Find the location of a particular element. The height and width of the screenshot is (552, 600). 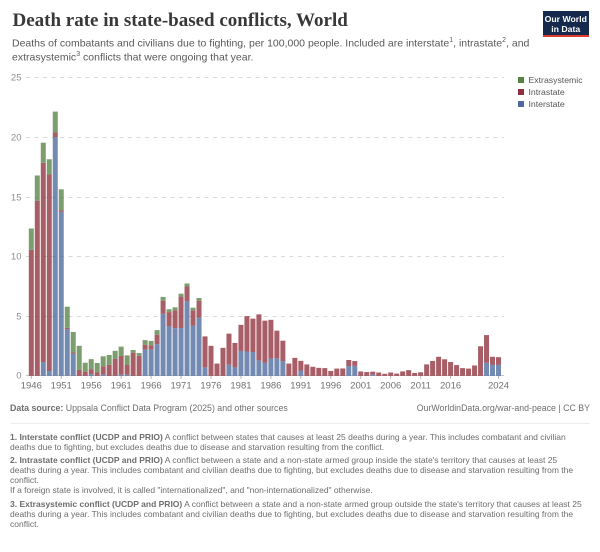

svg-text: 2001 is located at coordinates (360, 386).